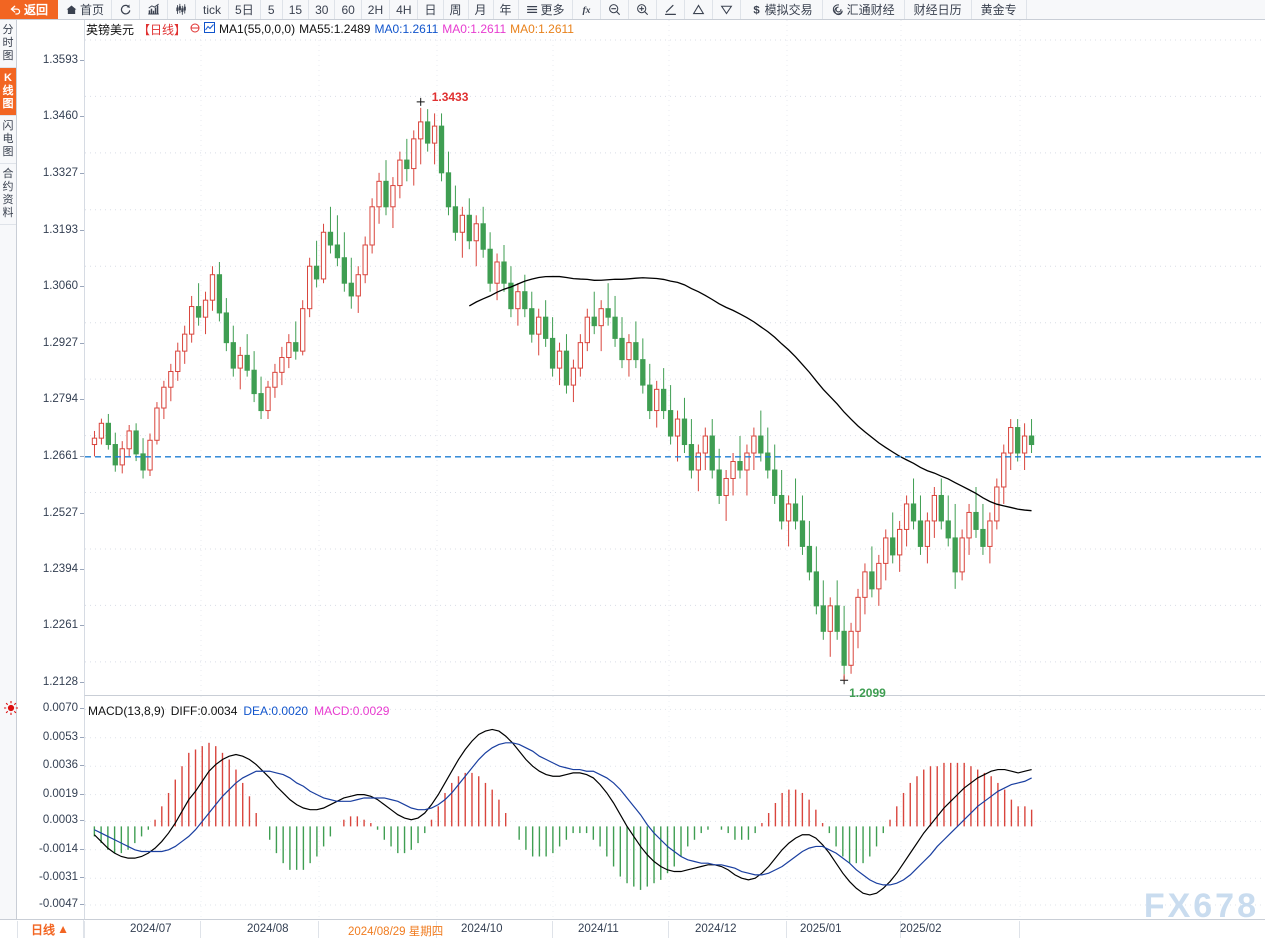  I want to click on date-axis-label: 2024/08, so click(268, 929).